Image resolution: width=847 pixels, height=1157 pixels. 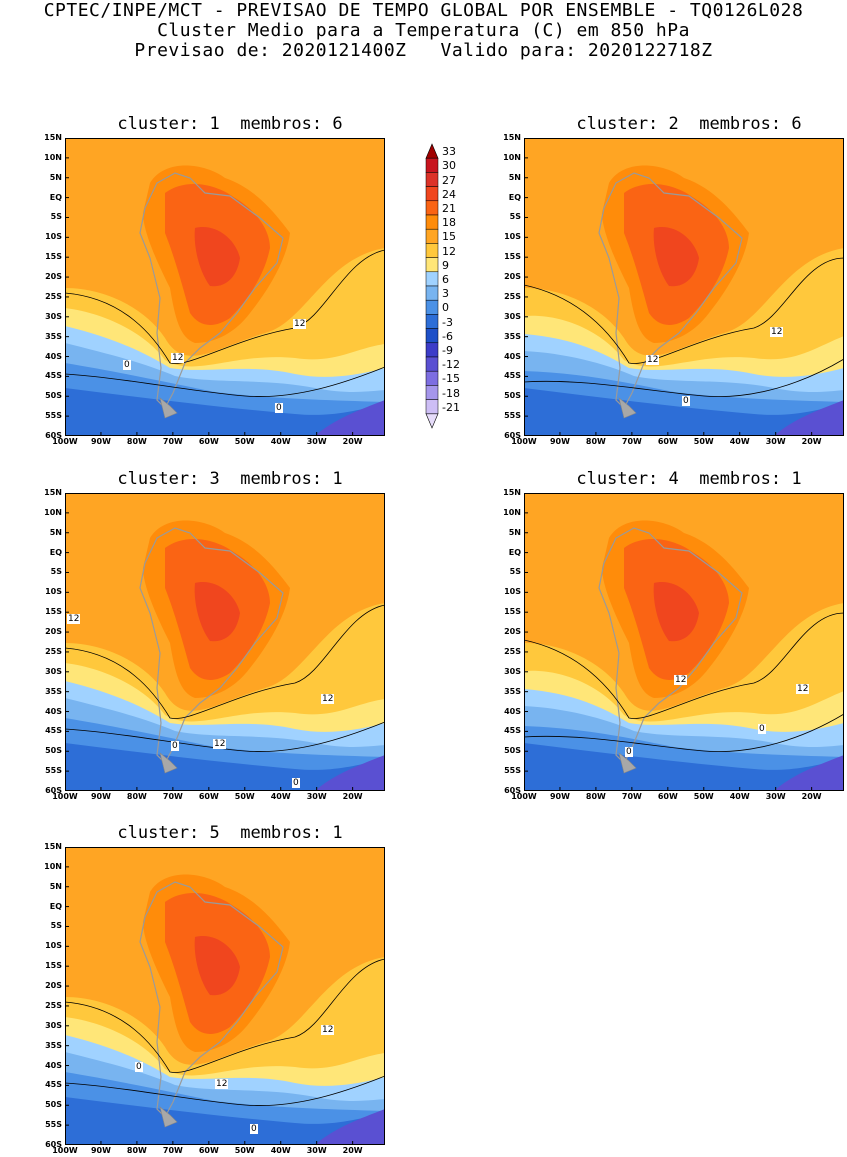 What do you see at coordinates (53, 1085) in the screenshot?
I see `latitude-label: 45S` at bounding box center [53, 1085].